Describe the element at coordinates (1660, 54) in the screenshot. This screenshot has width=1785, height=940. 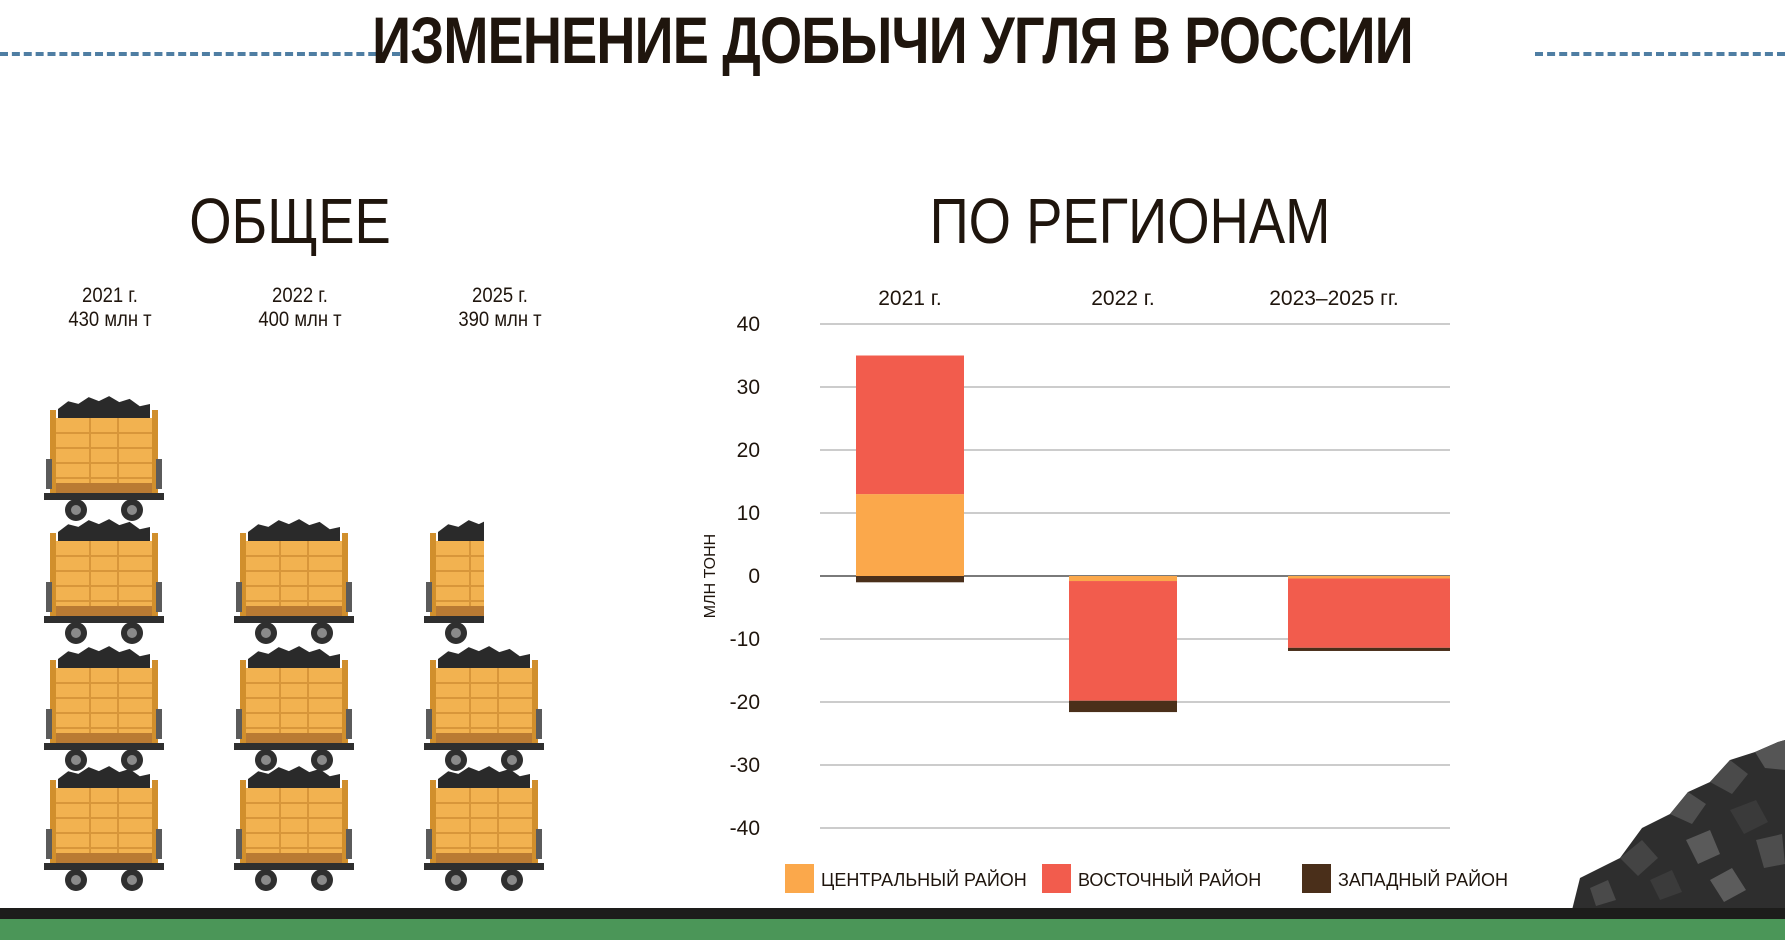
I see `title-dash-right` at that location.